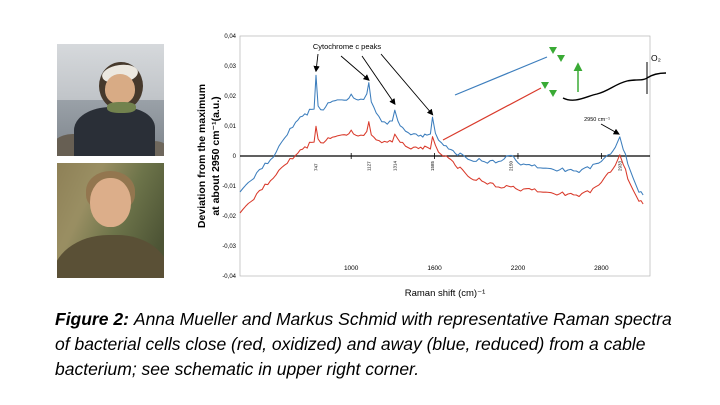 This screenshot has width=720, height=405. Describe the element at coordinates (229, 187) in the screenshot. I see `y-tick-label: -0,01` at that location.